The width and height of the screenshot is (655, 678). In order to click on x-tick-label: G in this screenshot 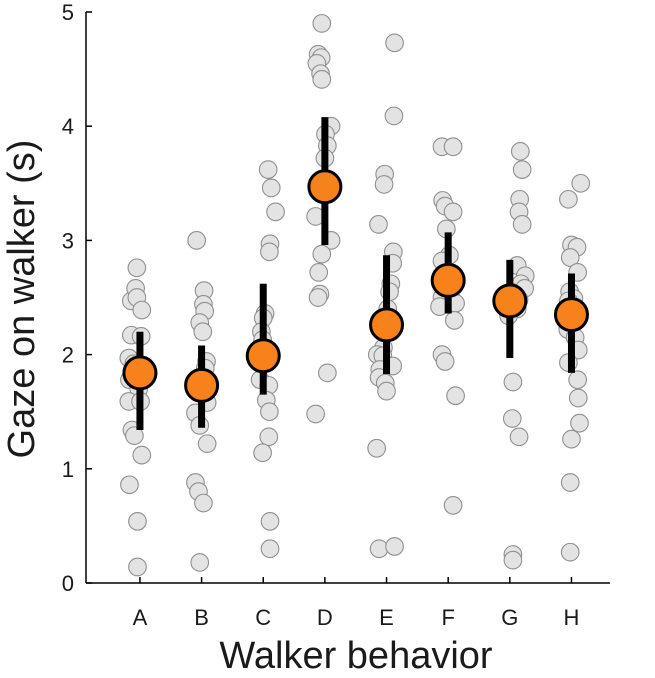, I will do `click(509, 617)`.